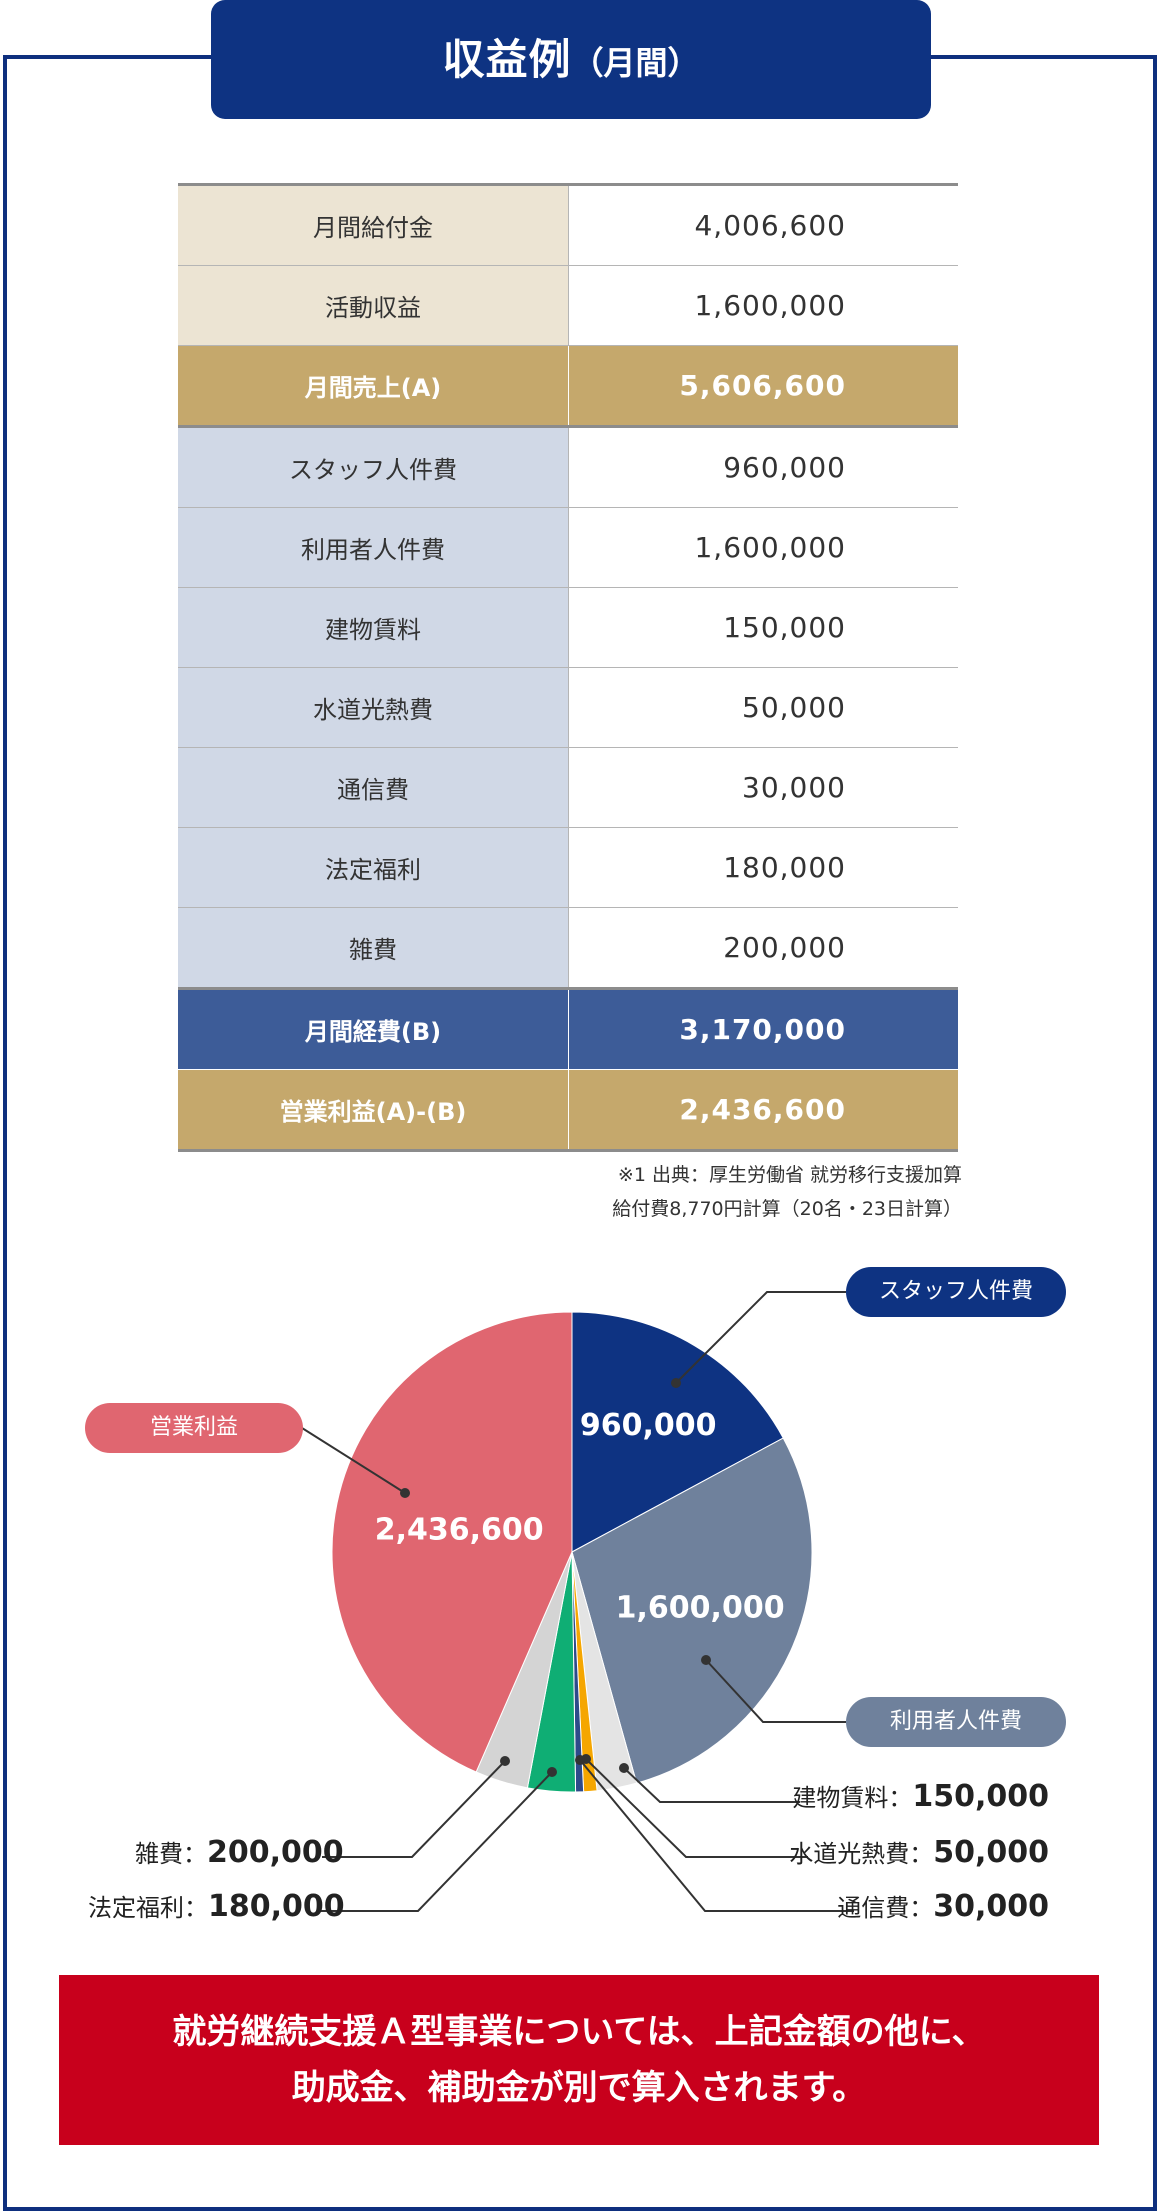  I want to click on table-row: 建物賃料 150,000, so click(568, 627).